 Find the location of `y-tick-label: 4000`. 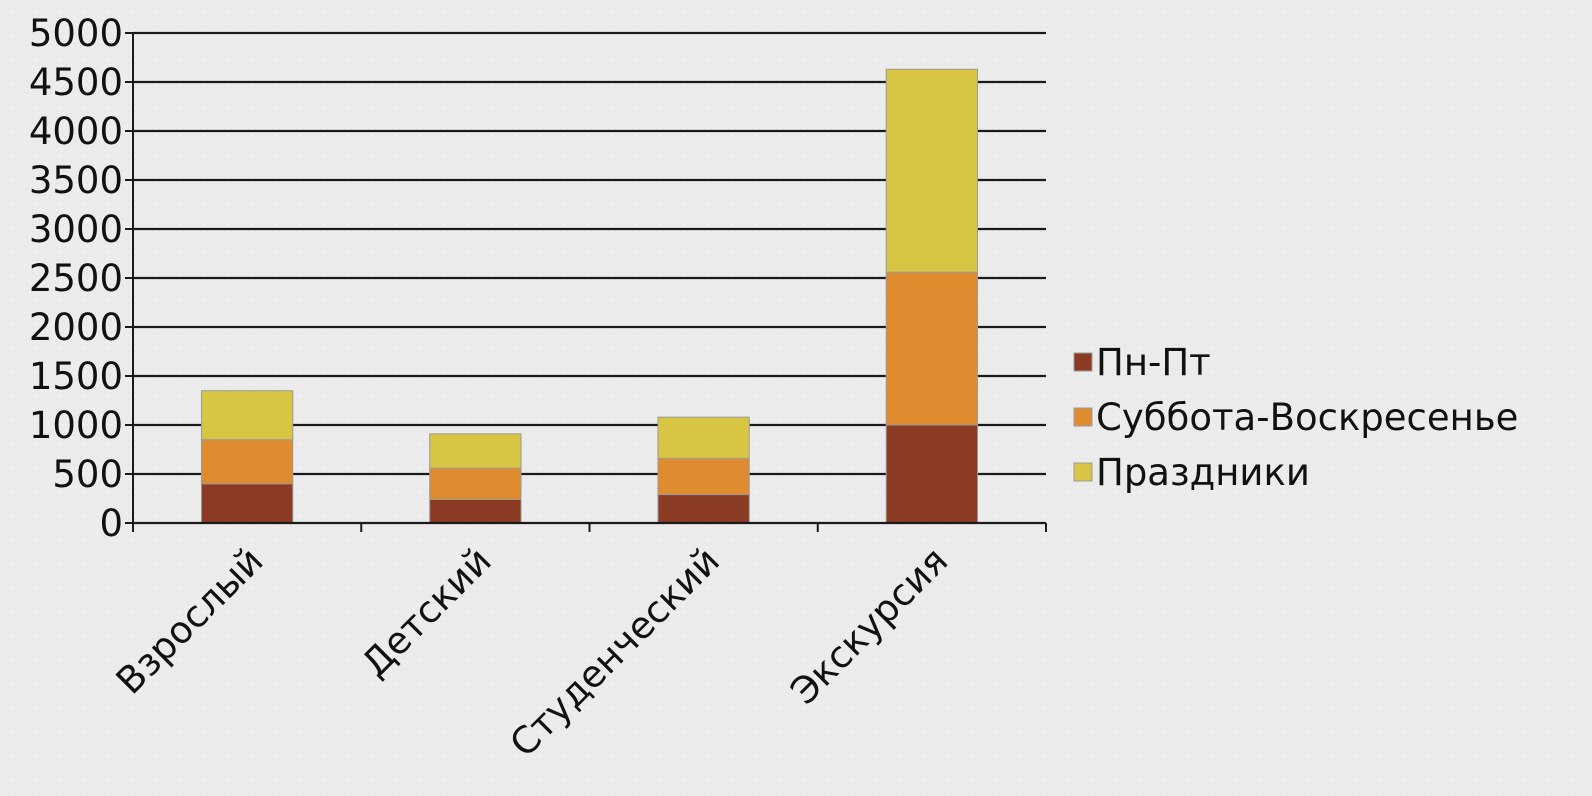

y-tick-label: 4000 is located at coordinates (76, 131).